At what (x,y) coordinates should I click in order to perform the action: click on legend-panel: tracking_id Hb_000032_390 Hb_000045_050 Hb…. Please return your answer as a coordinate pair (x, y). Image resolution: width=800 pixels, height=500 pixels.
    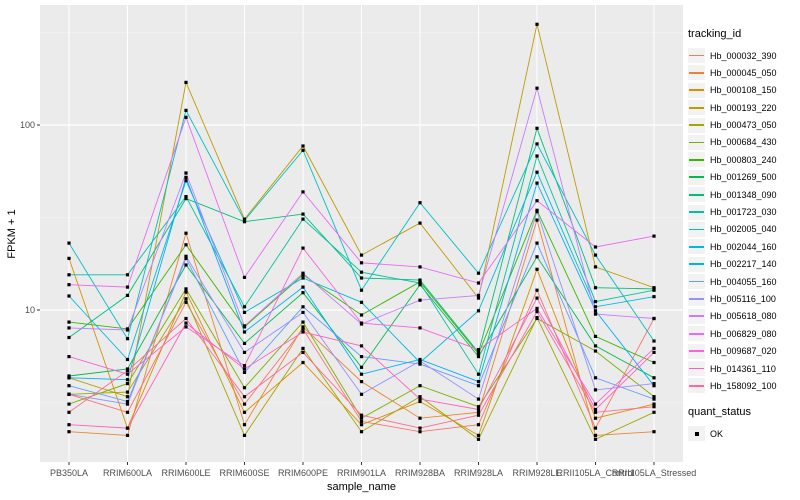
    Looking at the image, I should click on (744, 236).